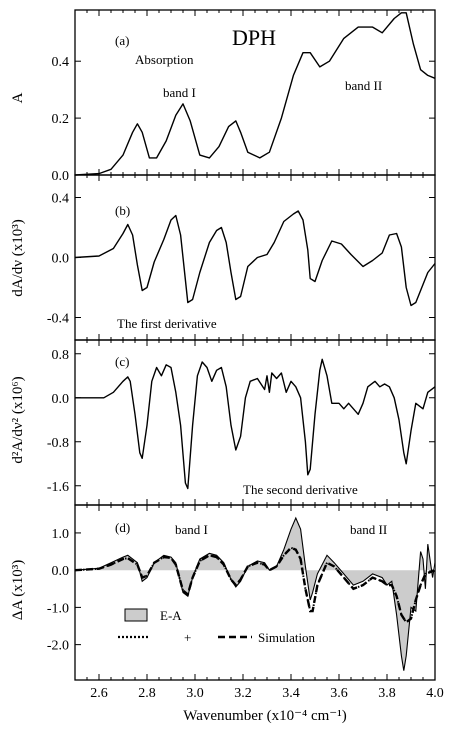  Describe the element at coordinates (122, 210) in the screenshot. I see `panel-tag-b: (b)` at that location.